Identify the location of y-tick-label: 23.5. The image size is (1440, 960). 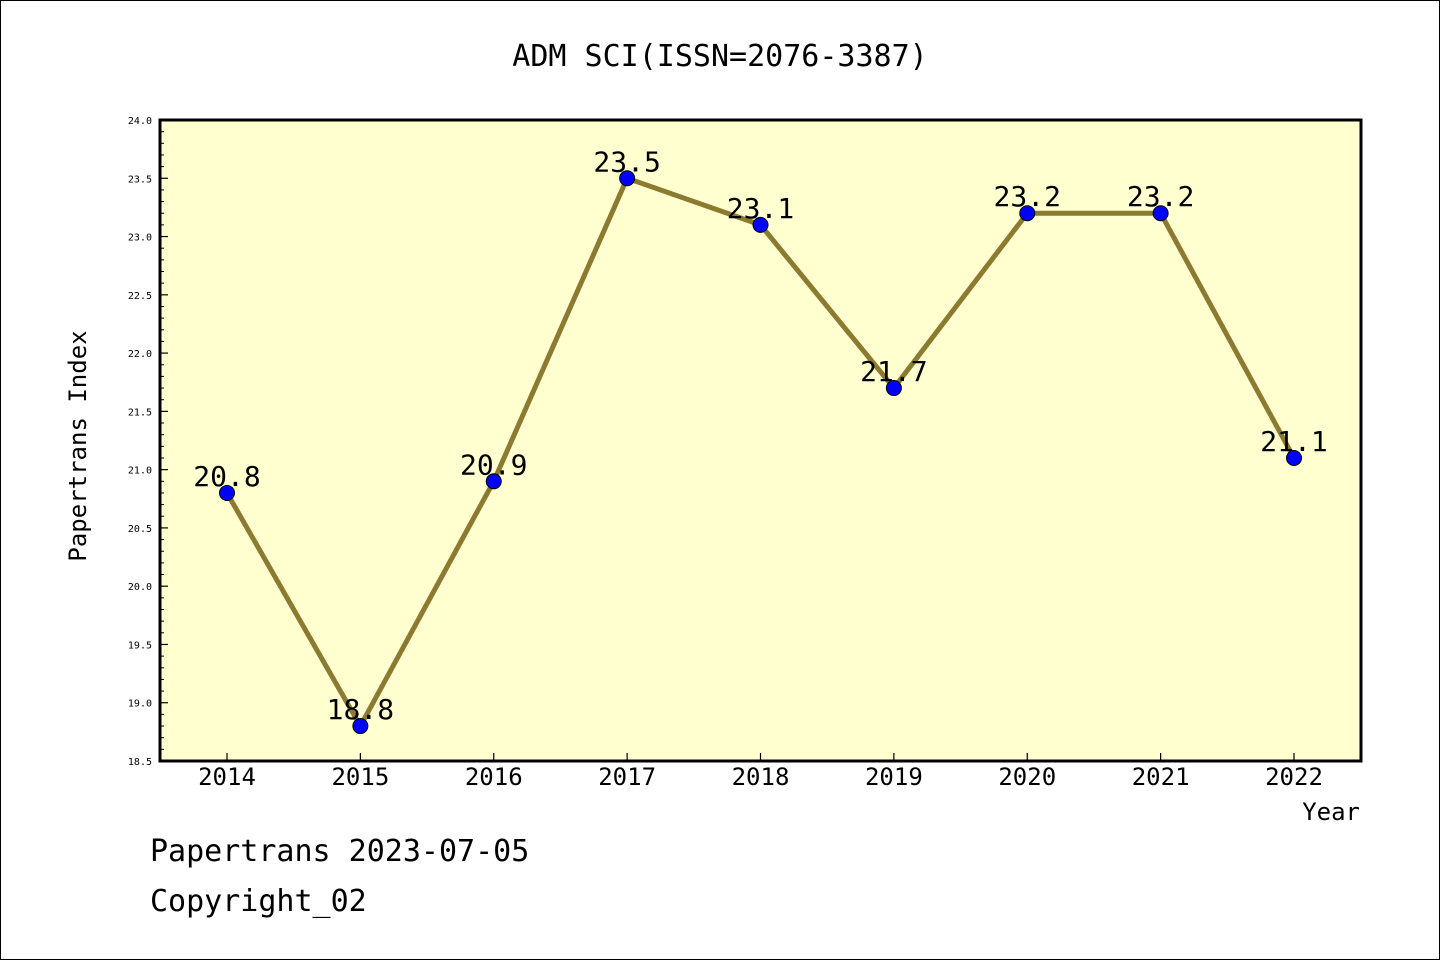
(140, 179).